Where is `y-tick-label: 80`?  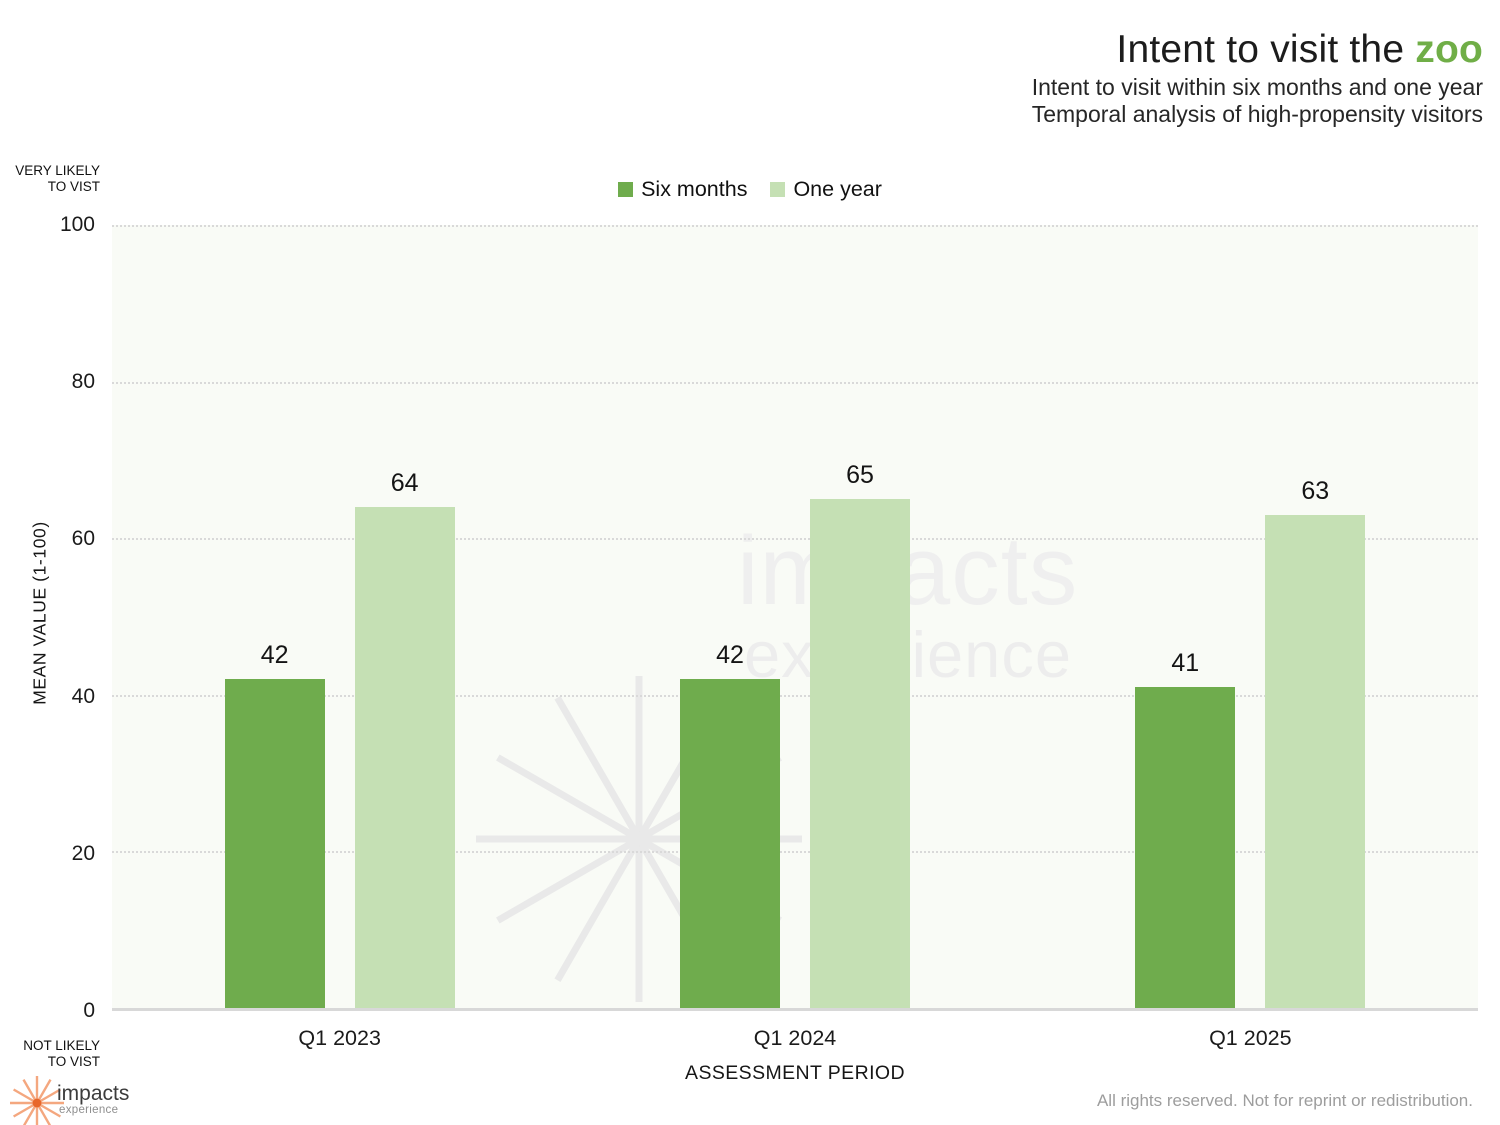
y-tick-label: 80 is located at coordinates (83, 382).